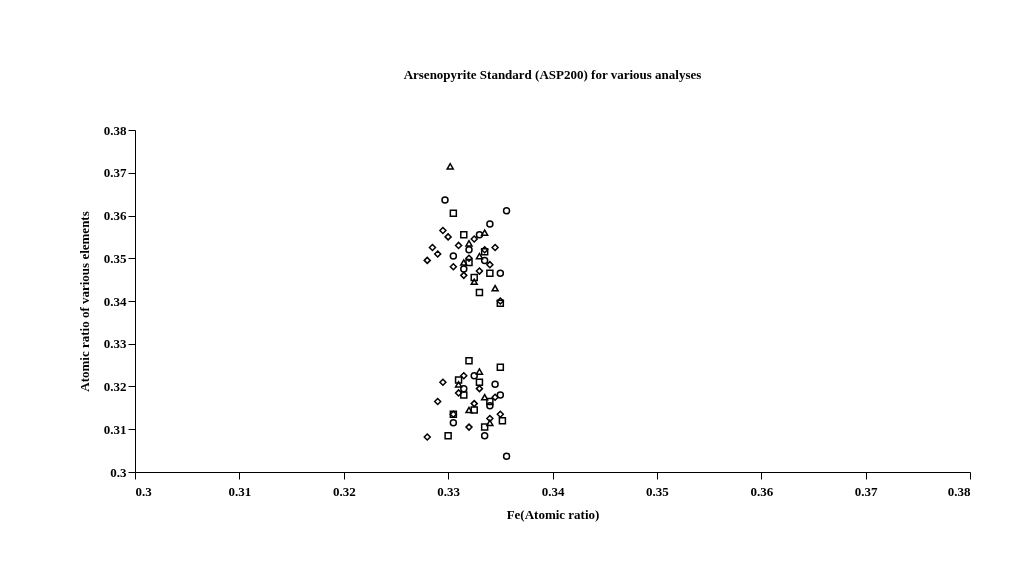  What do you see at coordinates (115, 130) in the screenshot?
I see `y-tick-label: 0.38` at bounding box center [115, 130].